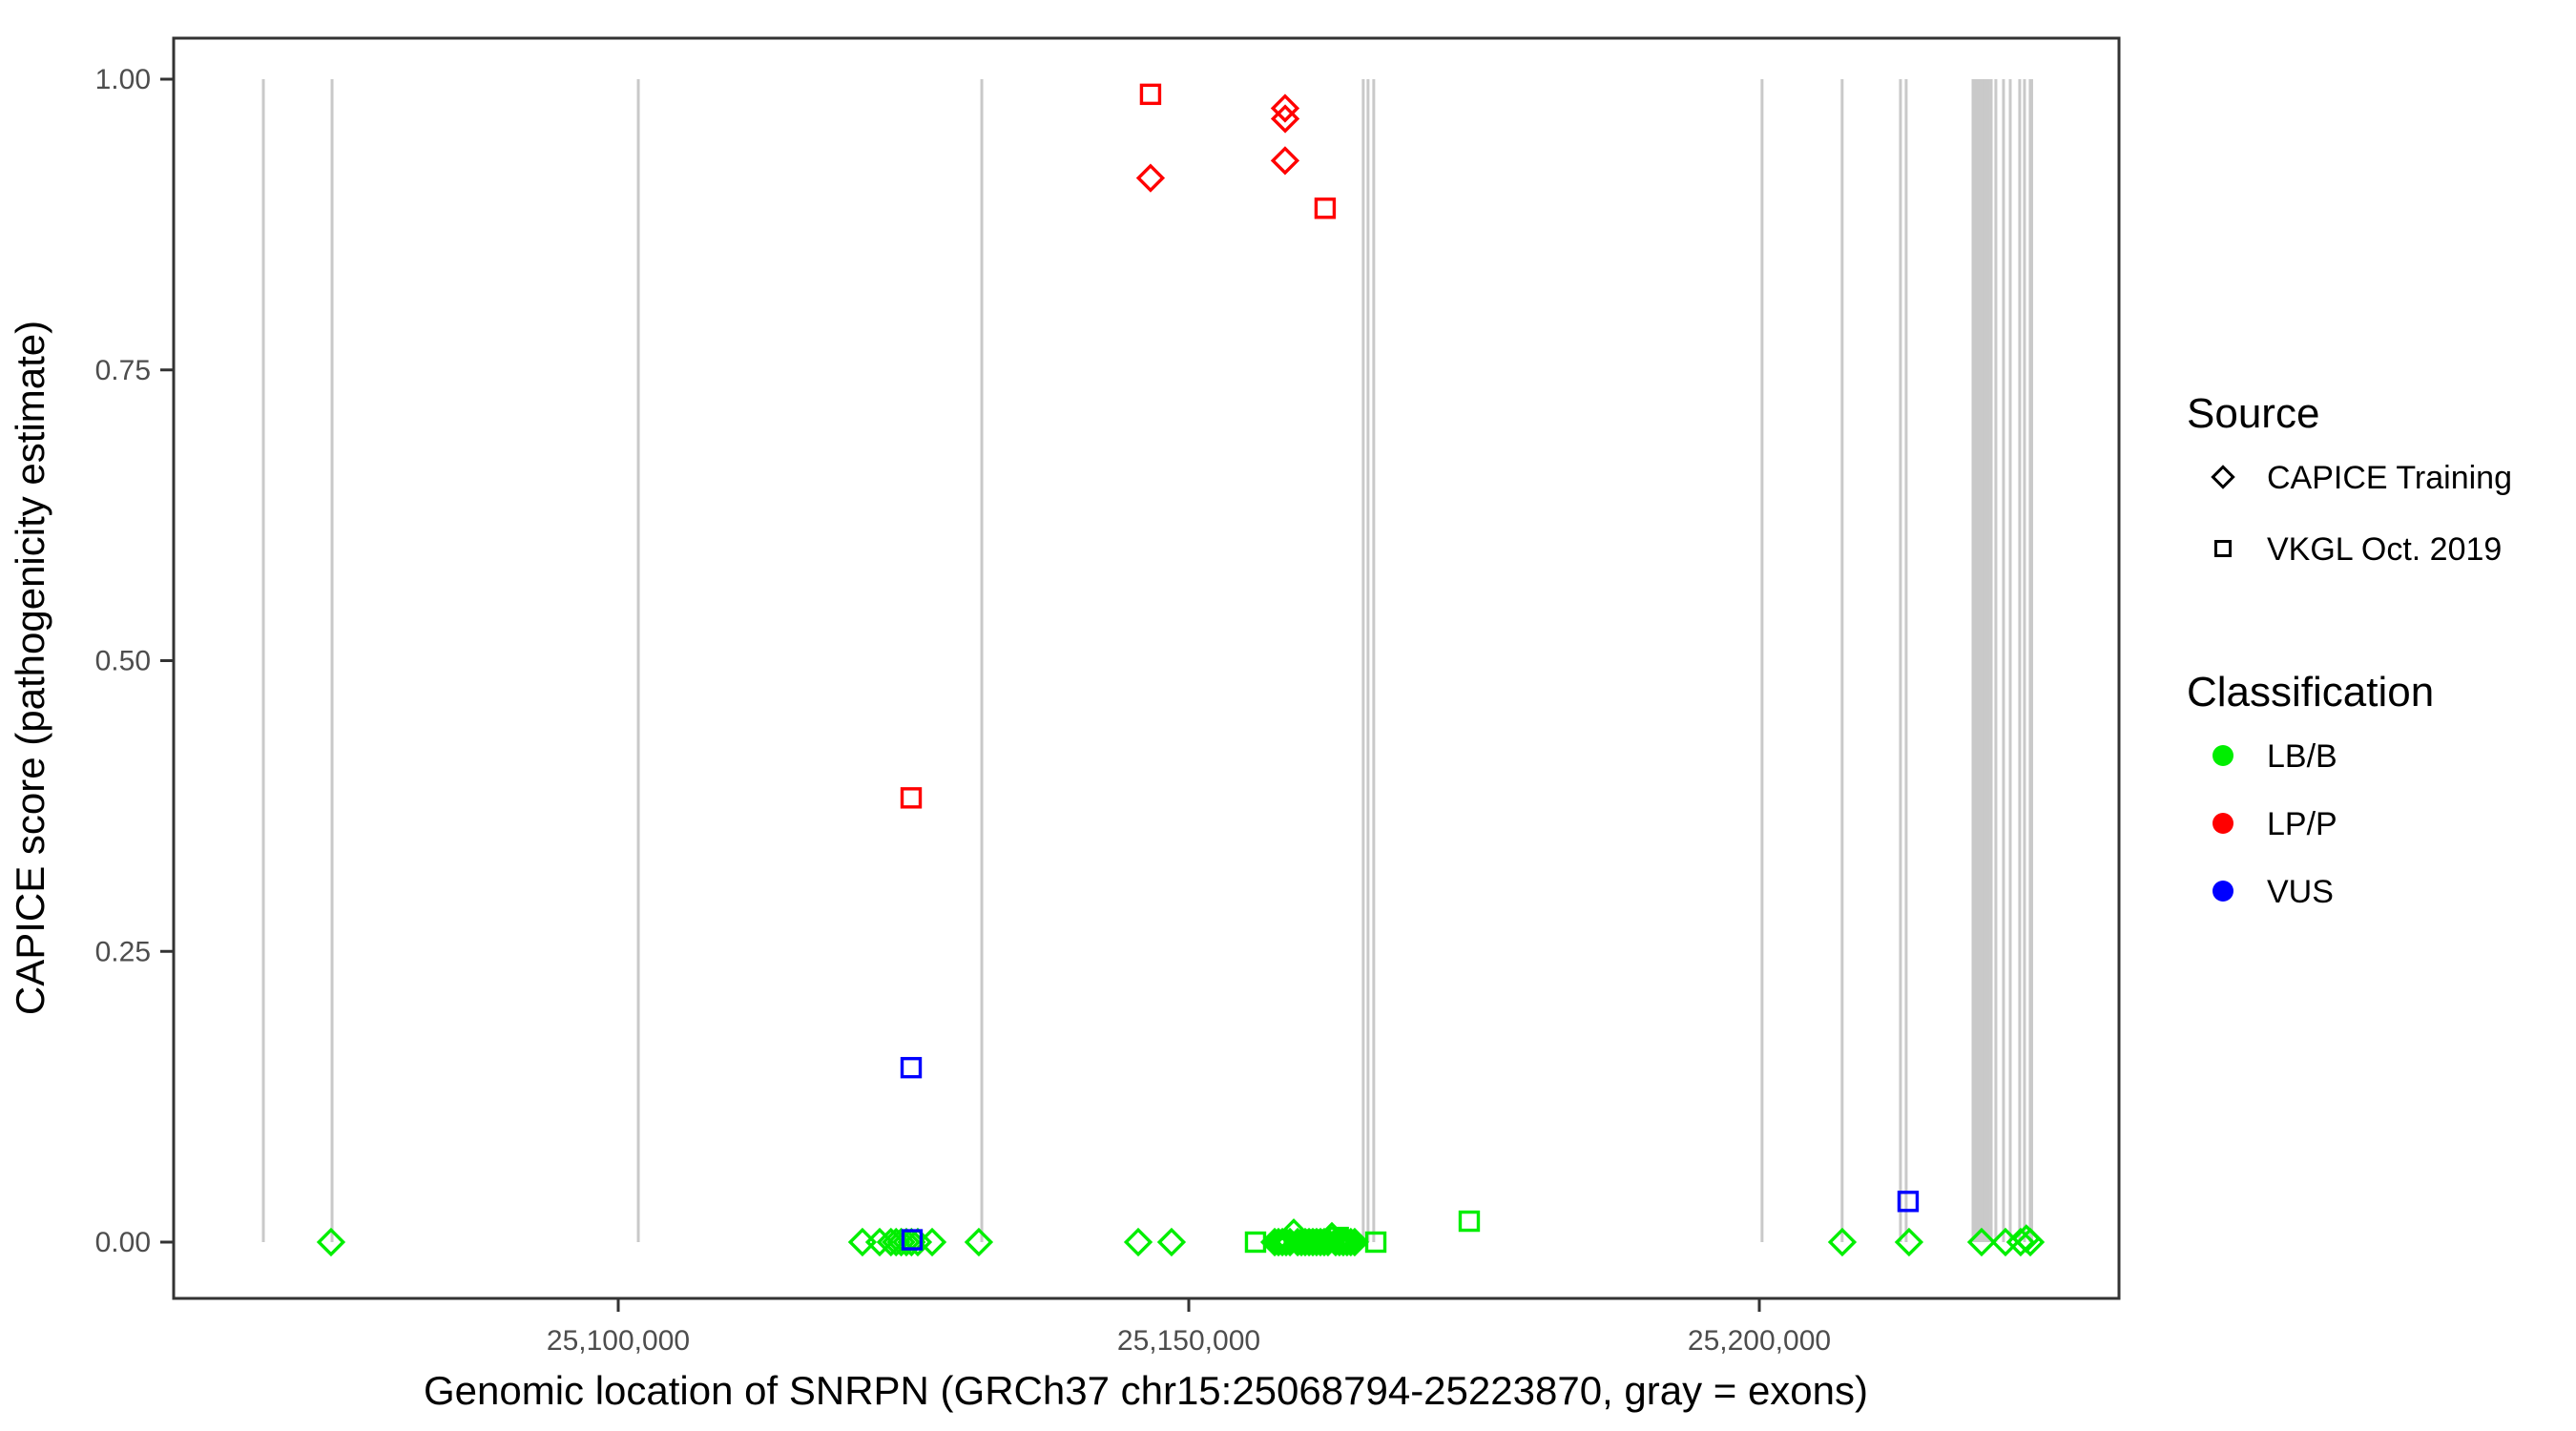 The height and width of the screenshot is (1431, 2576). Describe the element at coordinates (2310, 692) in the screenshot. I see `legend-classification-title: Classification` at that location.